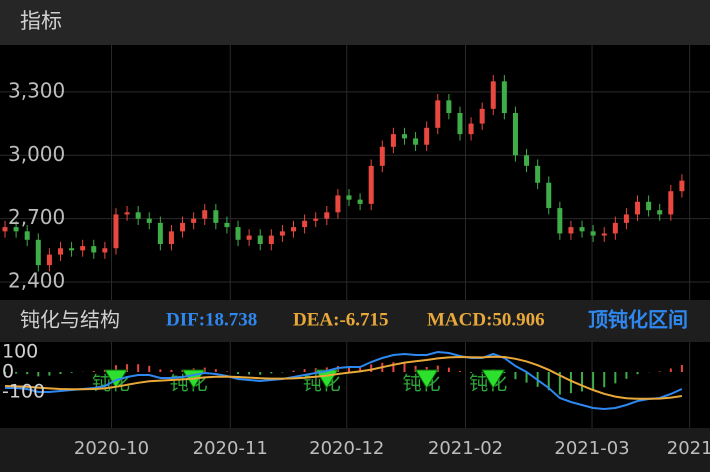 The height and width of the screenshot is (472, 710). I want to click on legend-dif: DIF:18.738, so click(211, 319).